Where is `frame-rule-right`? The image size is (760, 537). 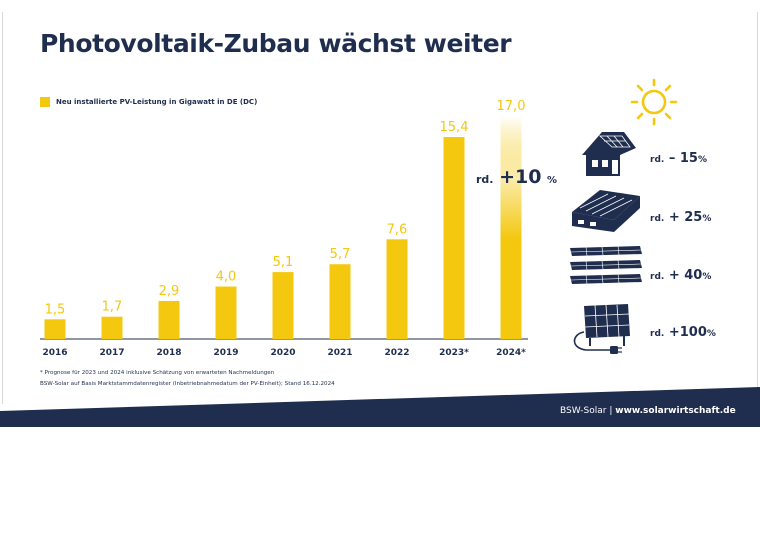
frame-rule-right is located at coordinates (757, 208).